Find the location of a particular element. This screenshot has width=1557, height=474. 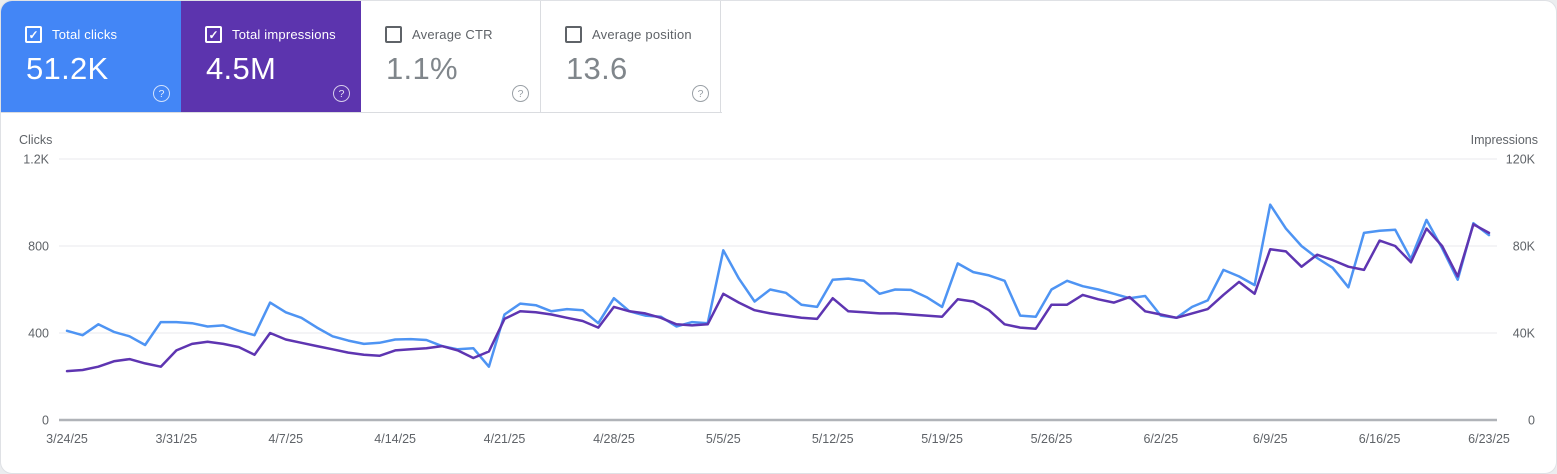

x-axis-tick-label: 6/2/25 is located at coordinates (1160, 439).